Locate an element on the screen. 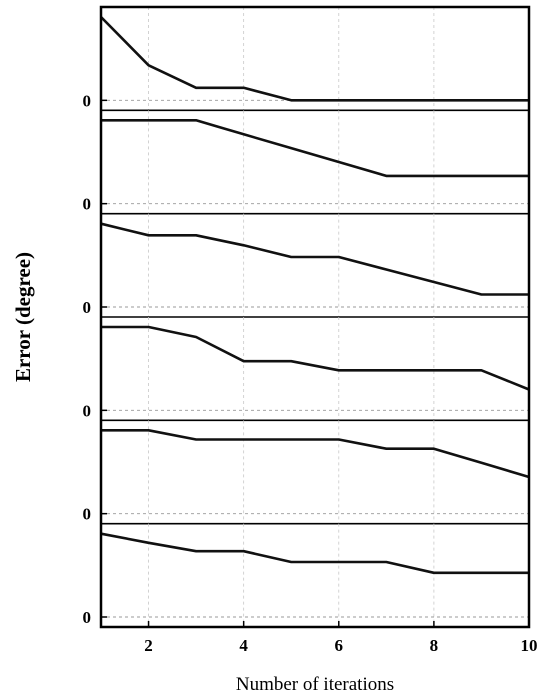  x-axis-title: Number of iterations is located at coordinates (315, 684).